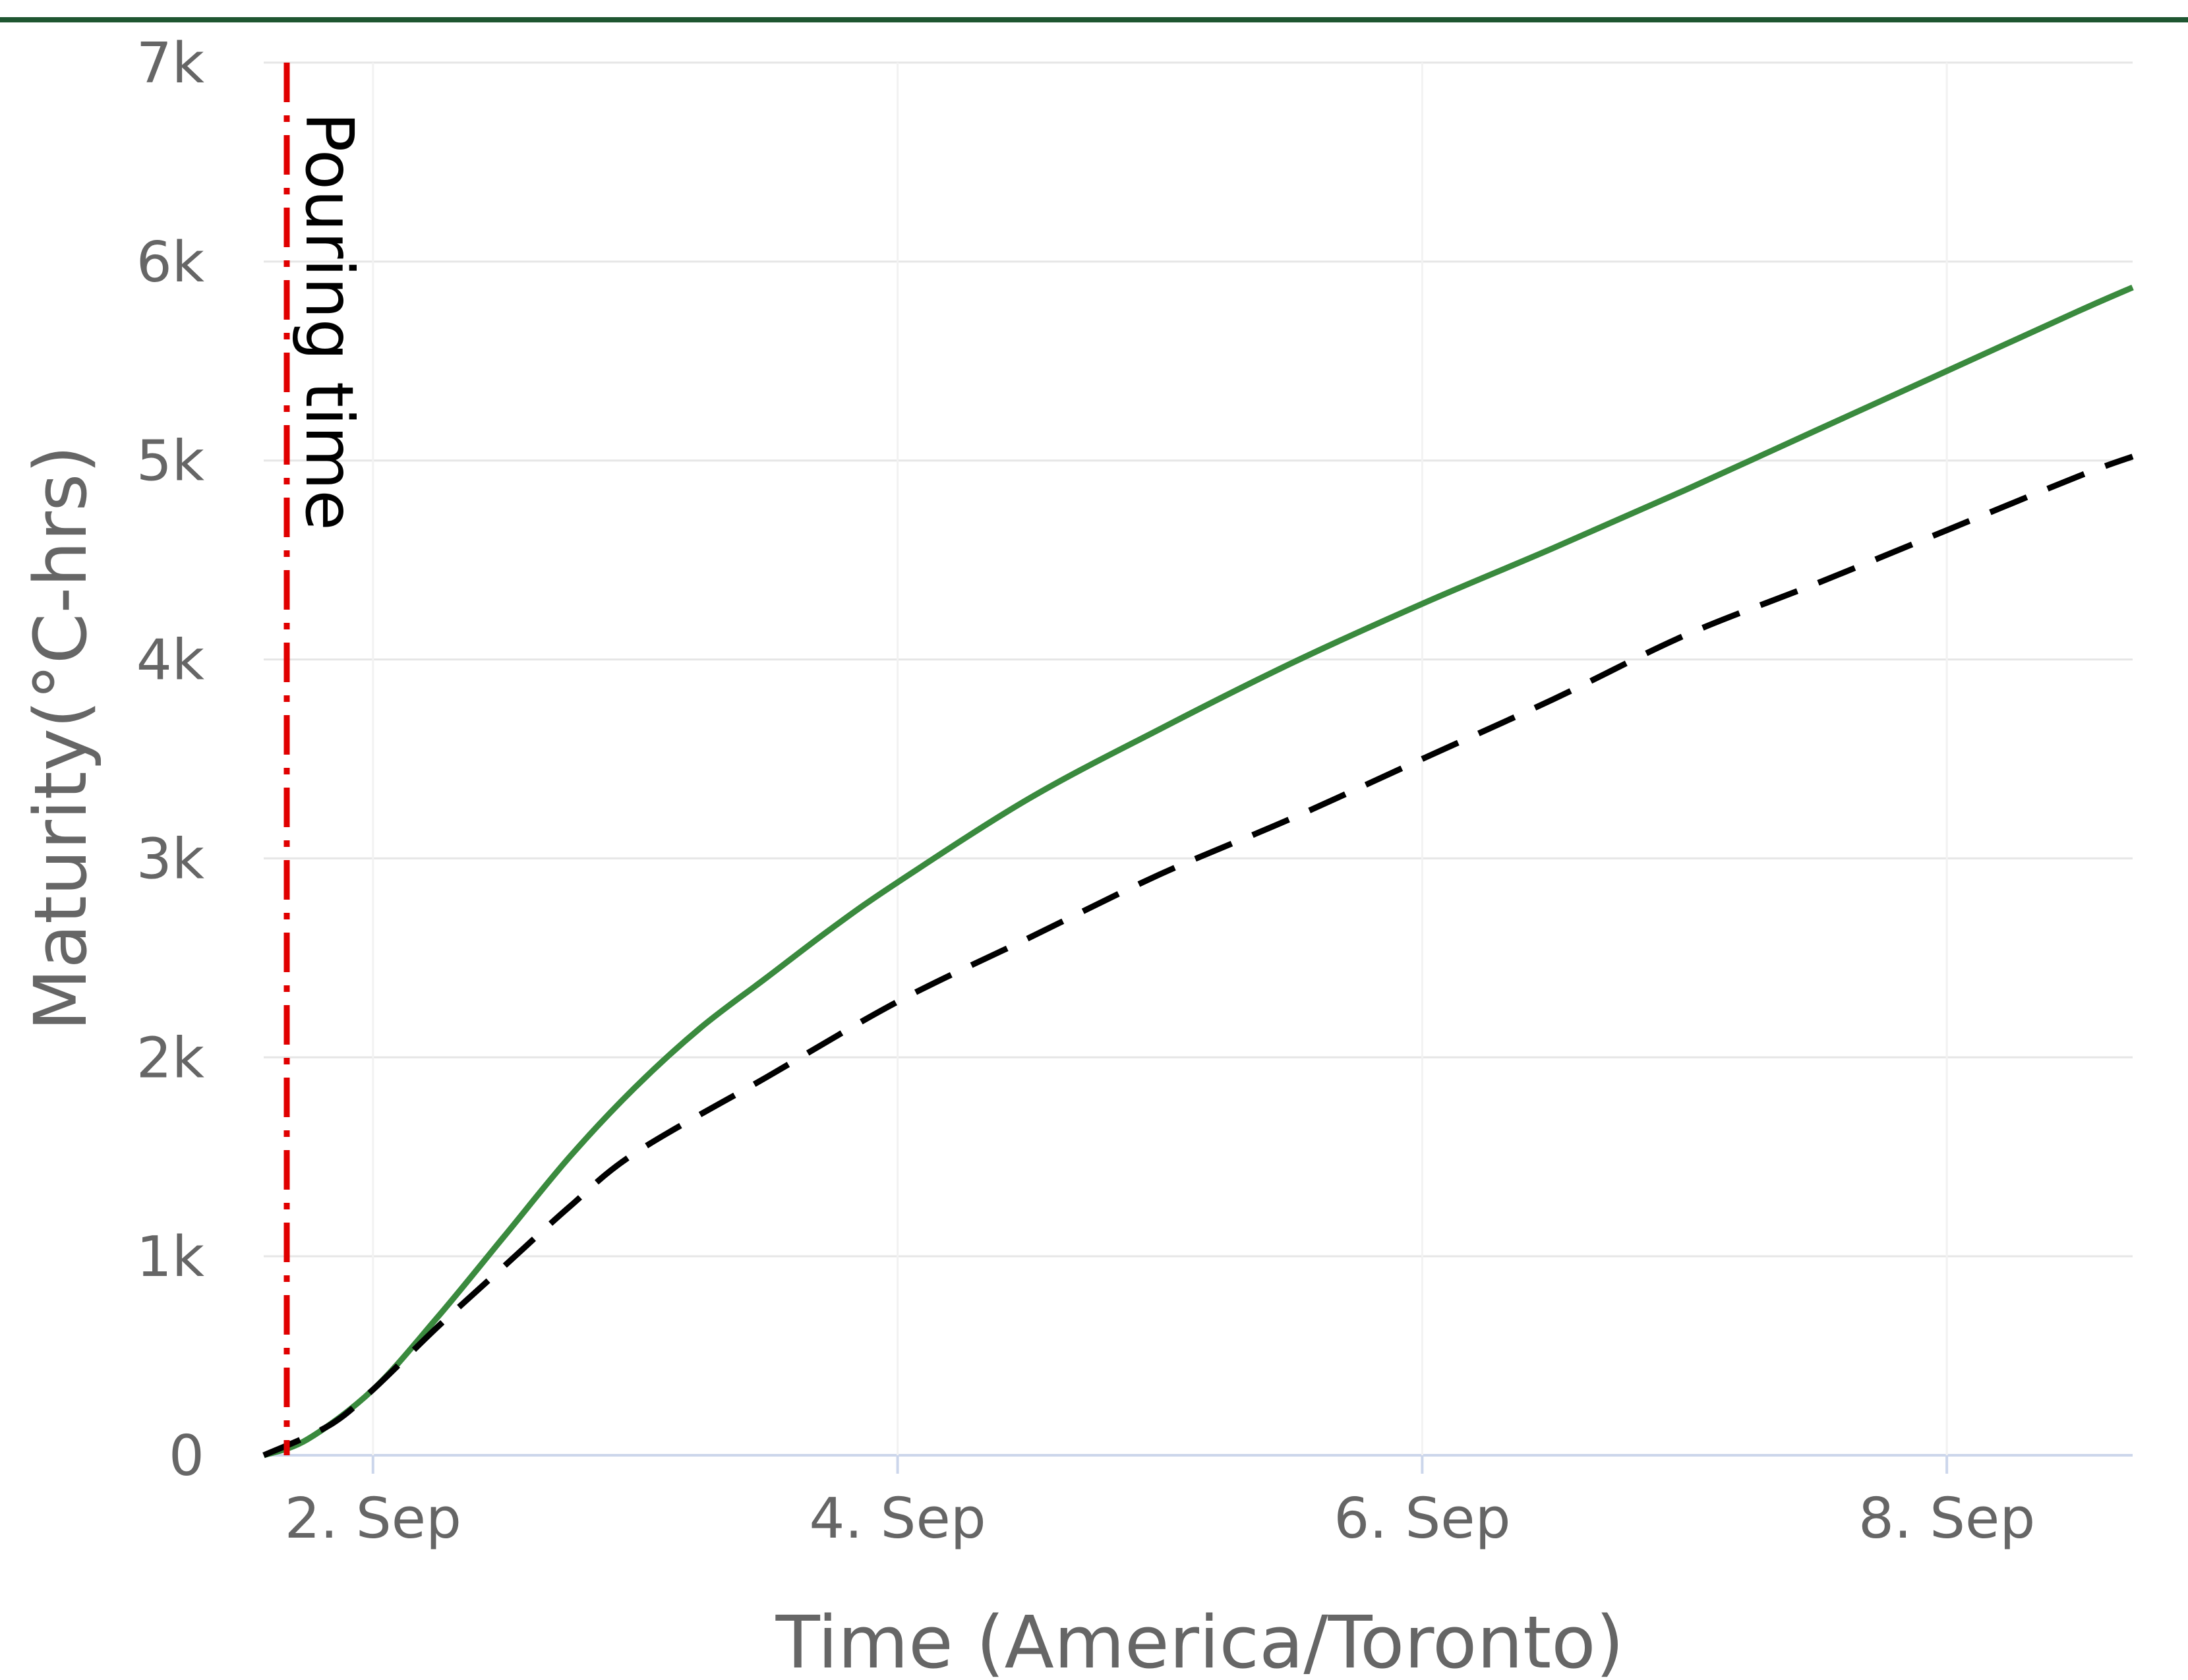  What do you see at coordinates (170, 1058) in the screenshot?
I see `y-tick-label: 2k` at bounding box center [170, 1058].